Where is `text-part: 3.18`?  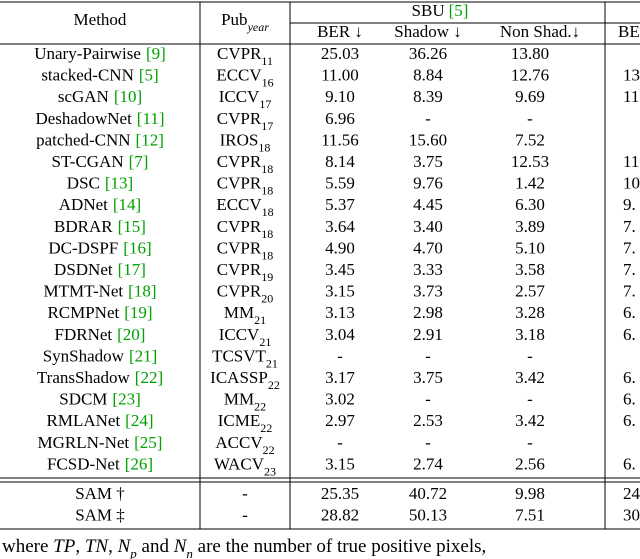
text-part: 3.18 is located at coordinates (530, 334).